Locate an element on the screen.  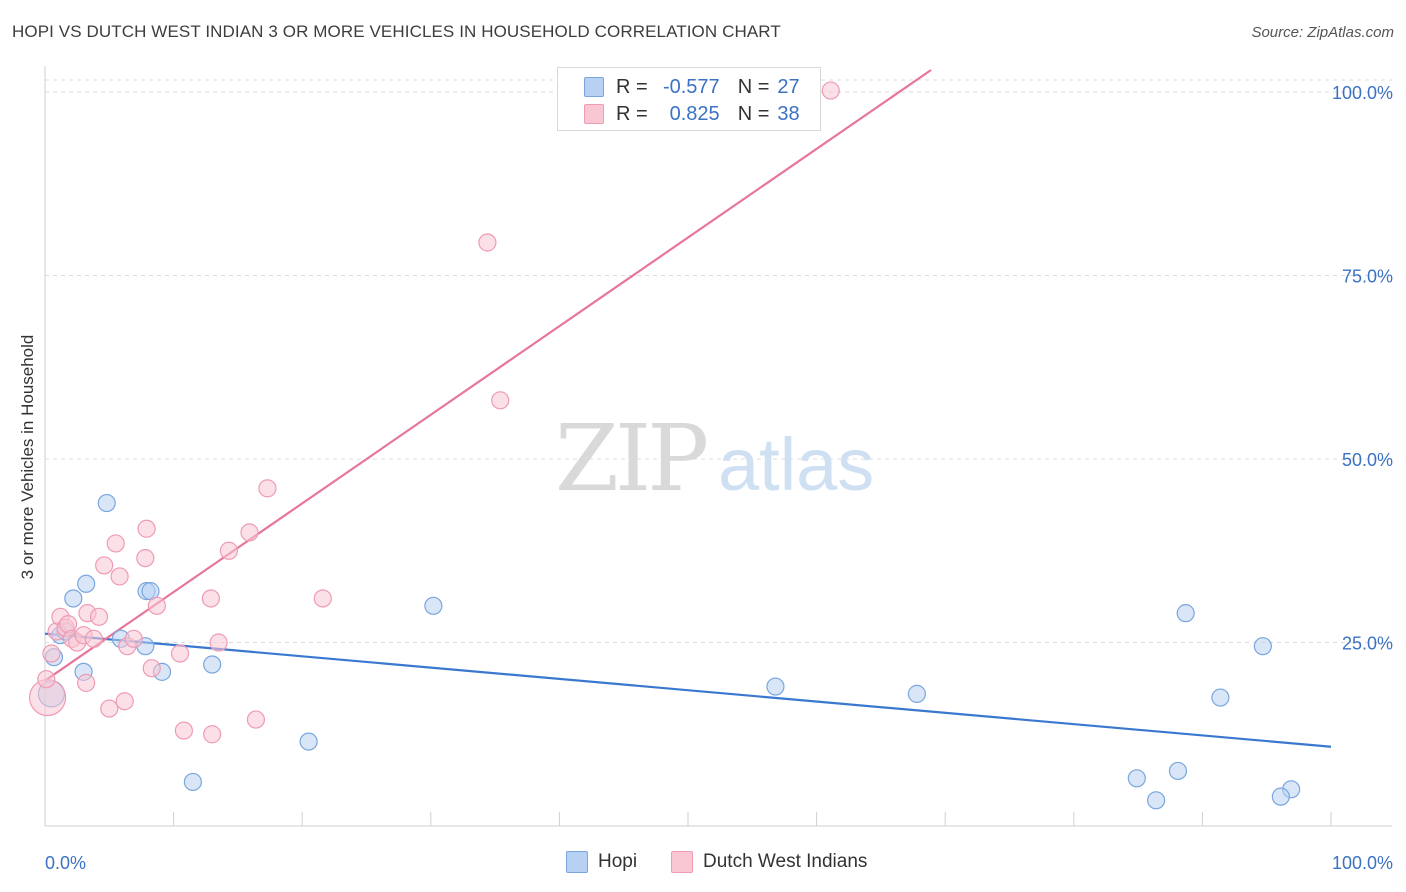
bottom-legend-swatch-dutch-west-indians is located at coordinates (682, 862).